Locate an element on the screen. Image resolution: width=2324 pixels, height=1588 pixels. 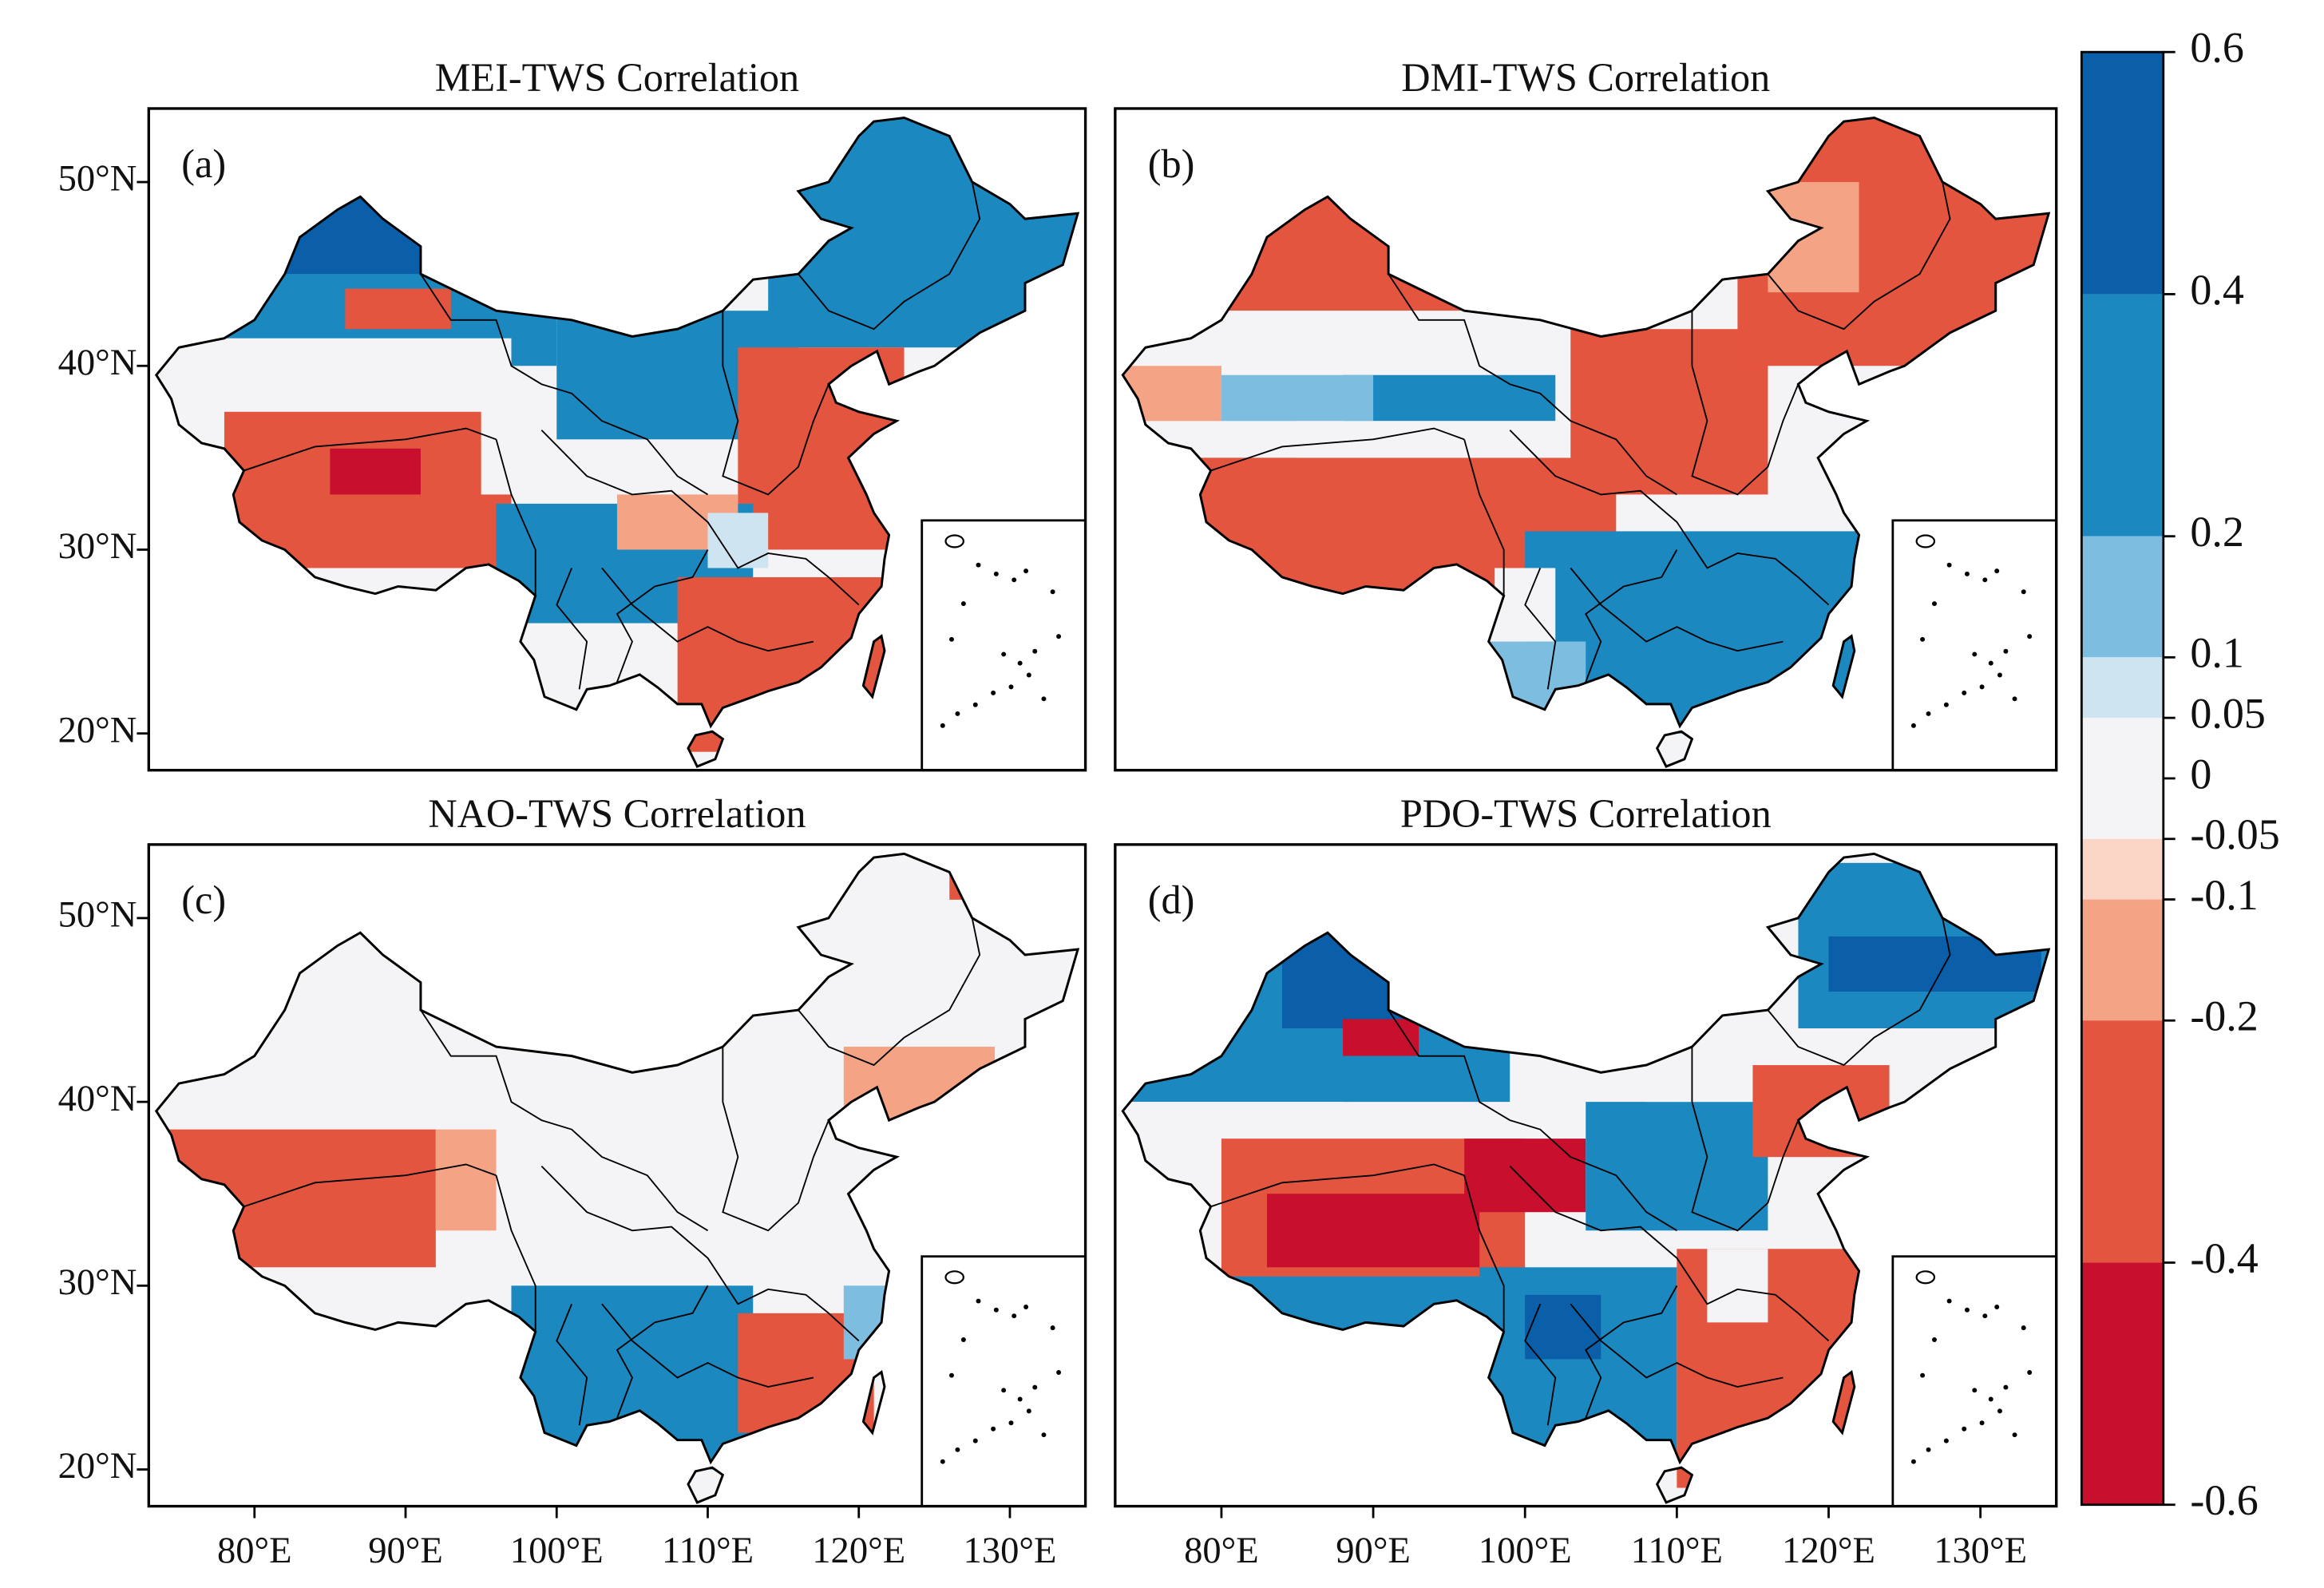
colorbar-tick-label: -0.4 is located at coordinates (2224, 1258).